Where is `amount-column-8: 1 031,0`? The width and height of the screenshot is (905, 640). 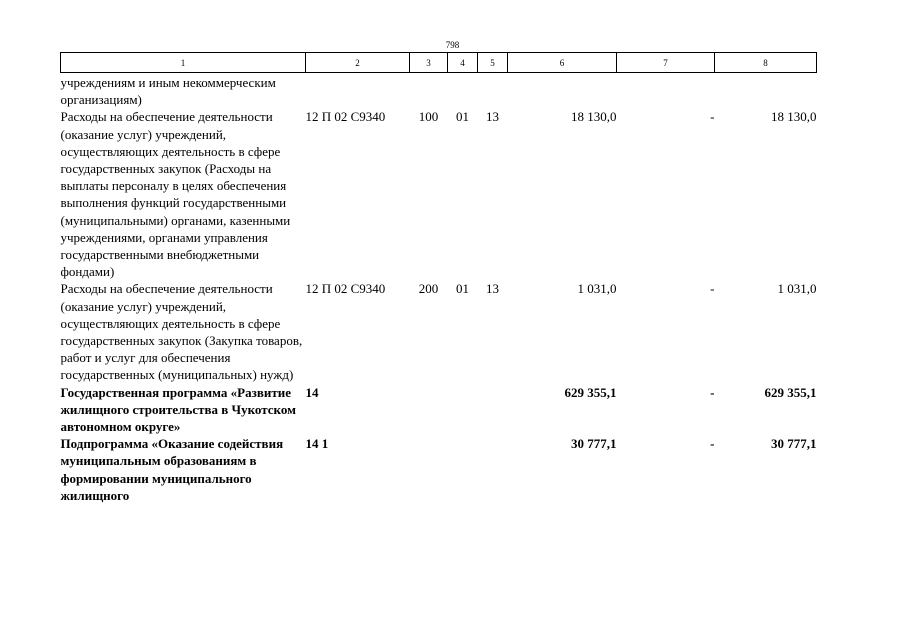 amount-column-8: 1 031,0 is located at coordinates (797, 289).